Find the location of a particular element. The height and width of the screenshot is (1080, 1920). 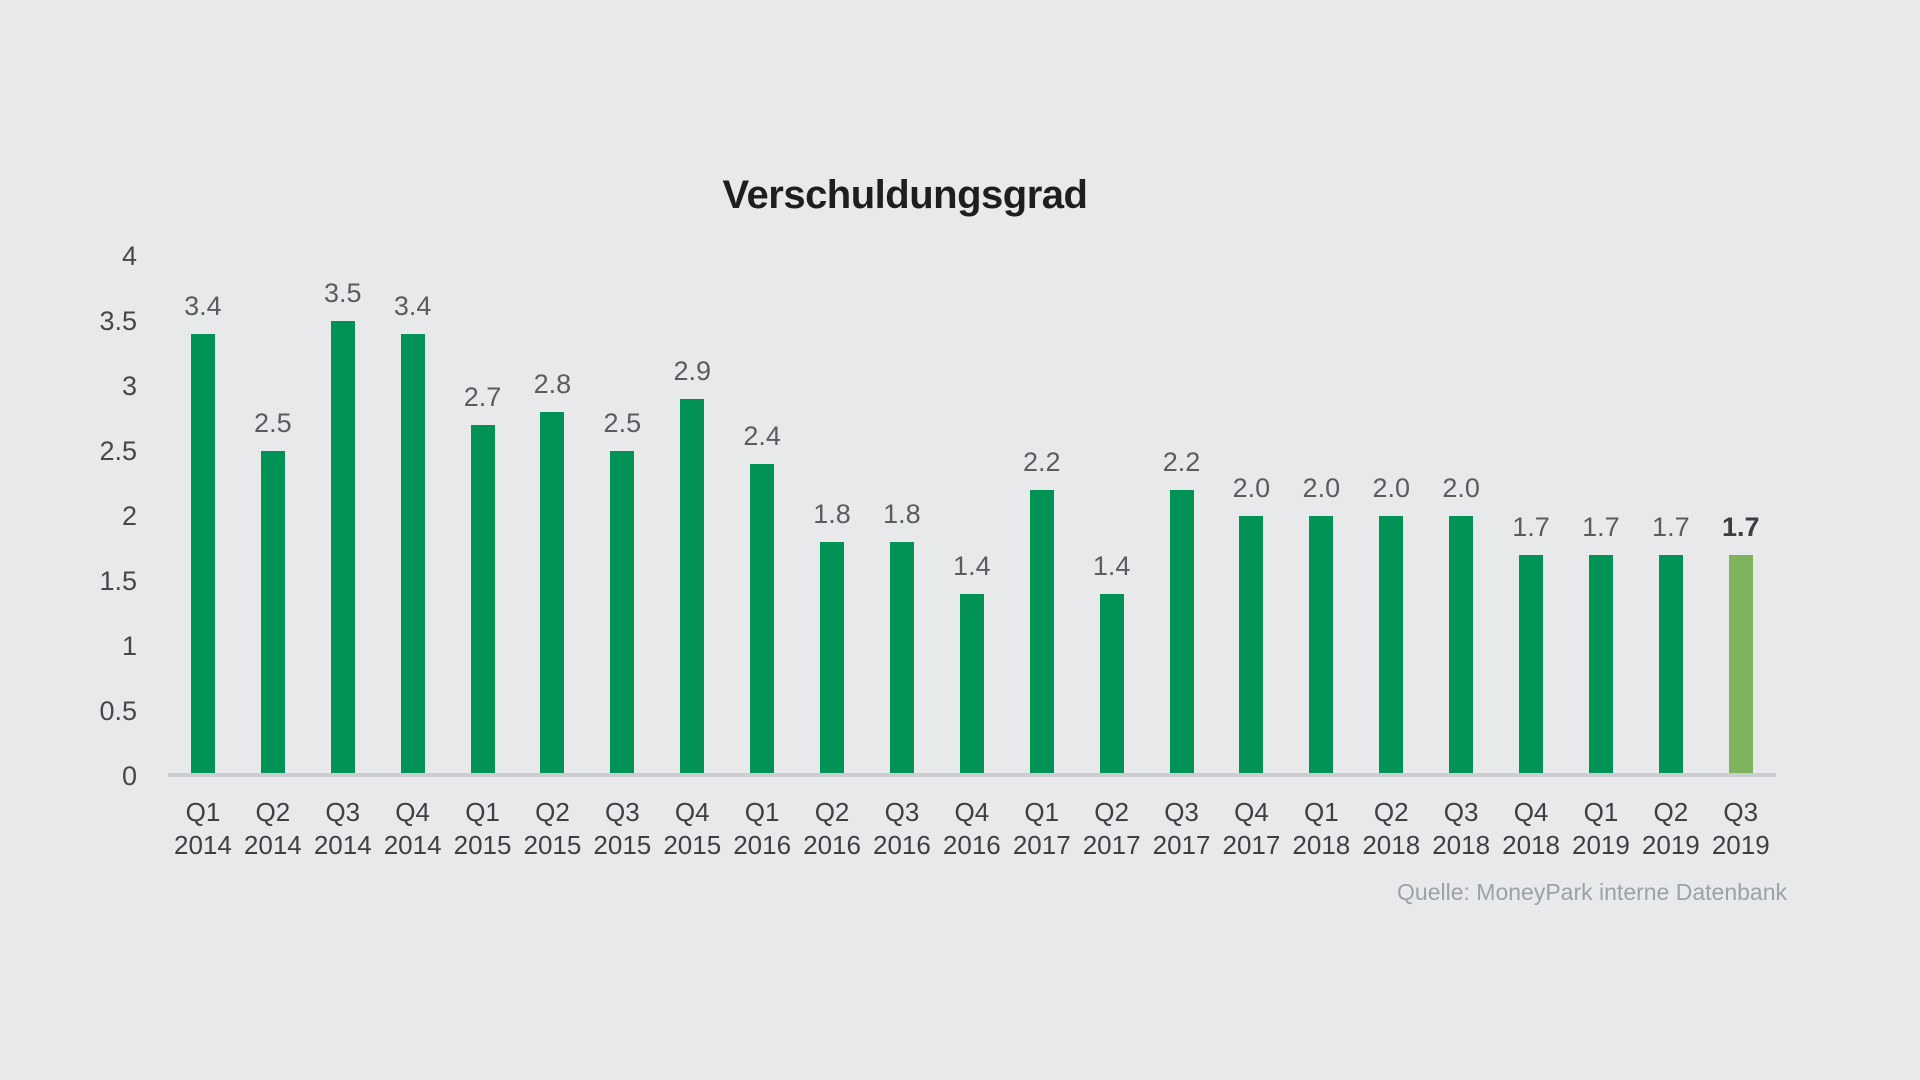

bar-value-label: 2.7 is located at coordinates (482, 397).